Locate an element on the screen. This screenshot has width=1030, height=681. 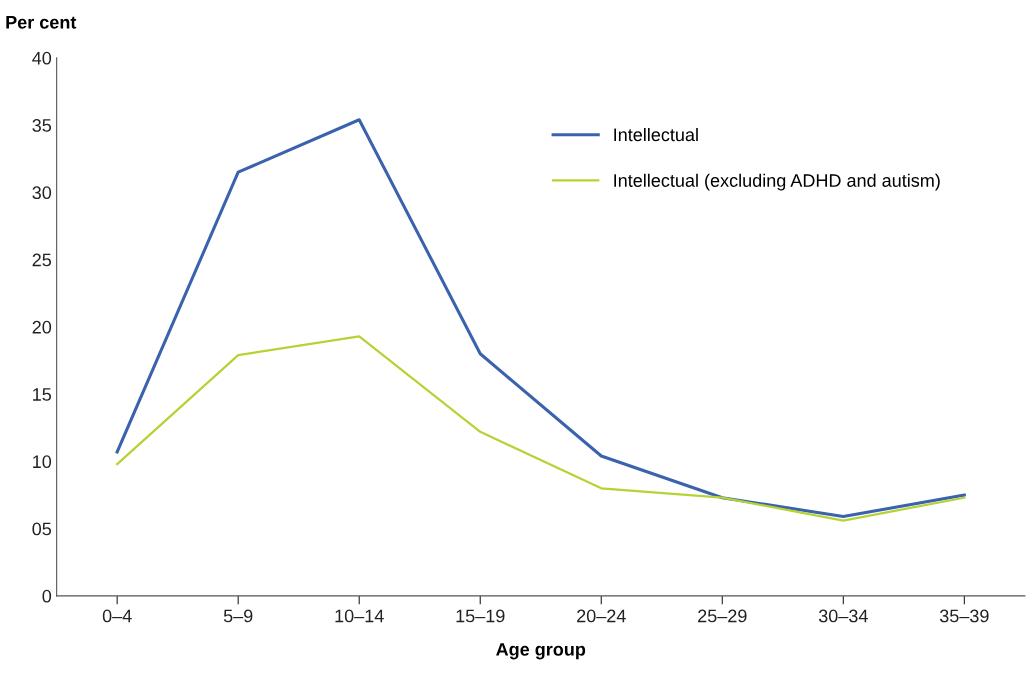
x-tick-label: 20–24 is located at coordinates (601, 616).